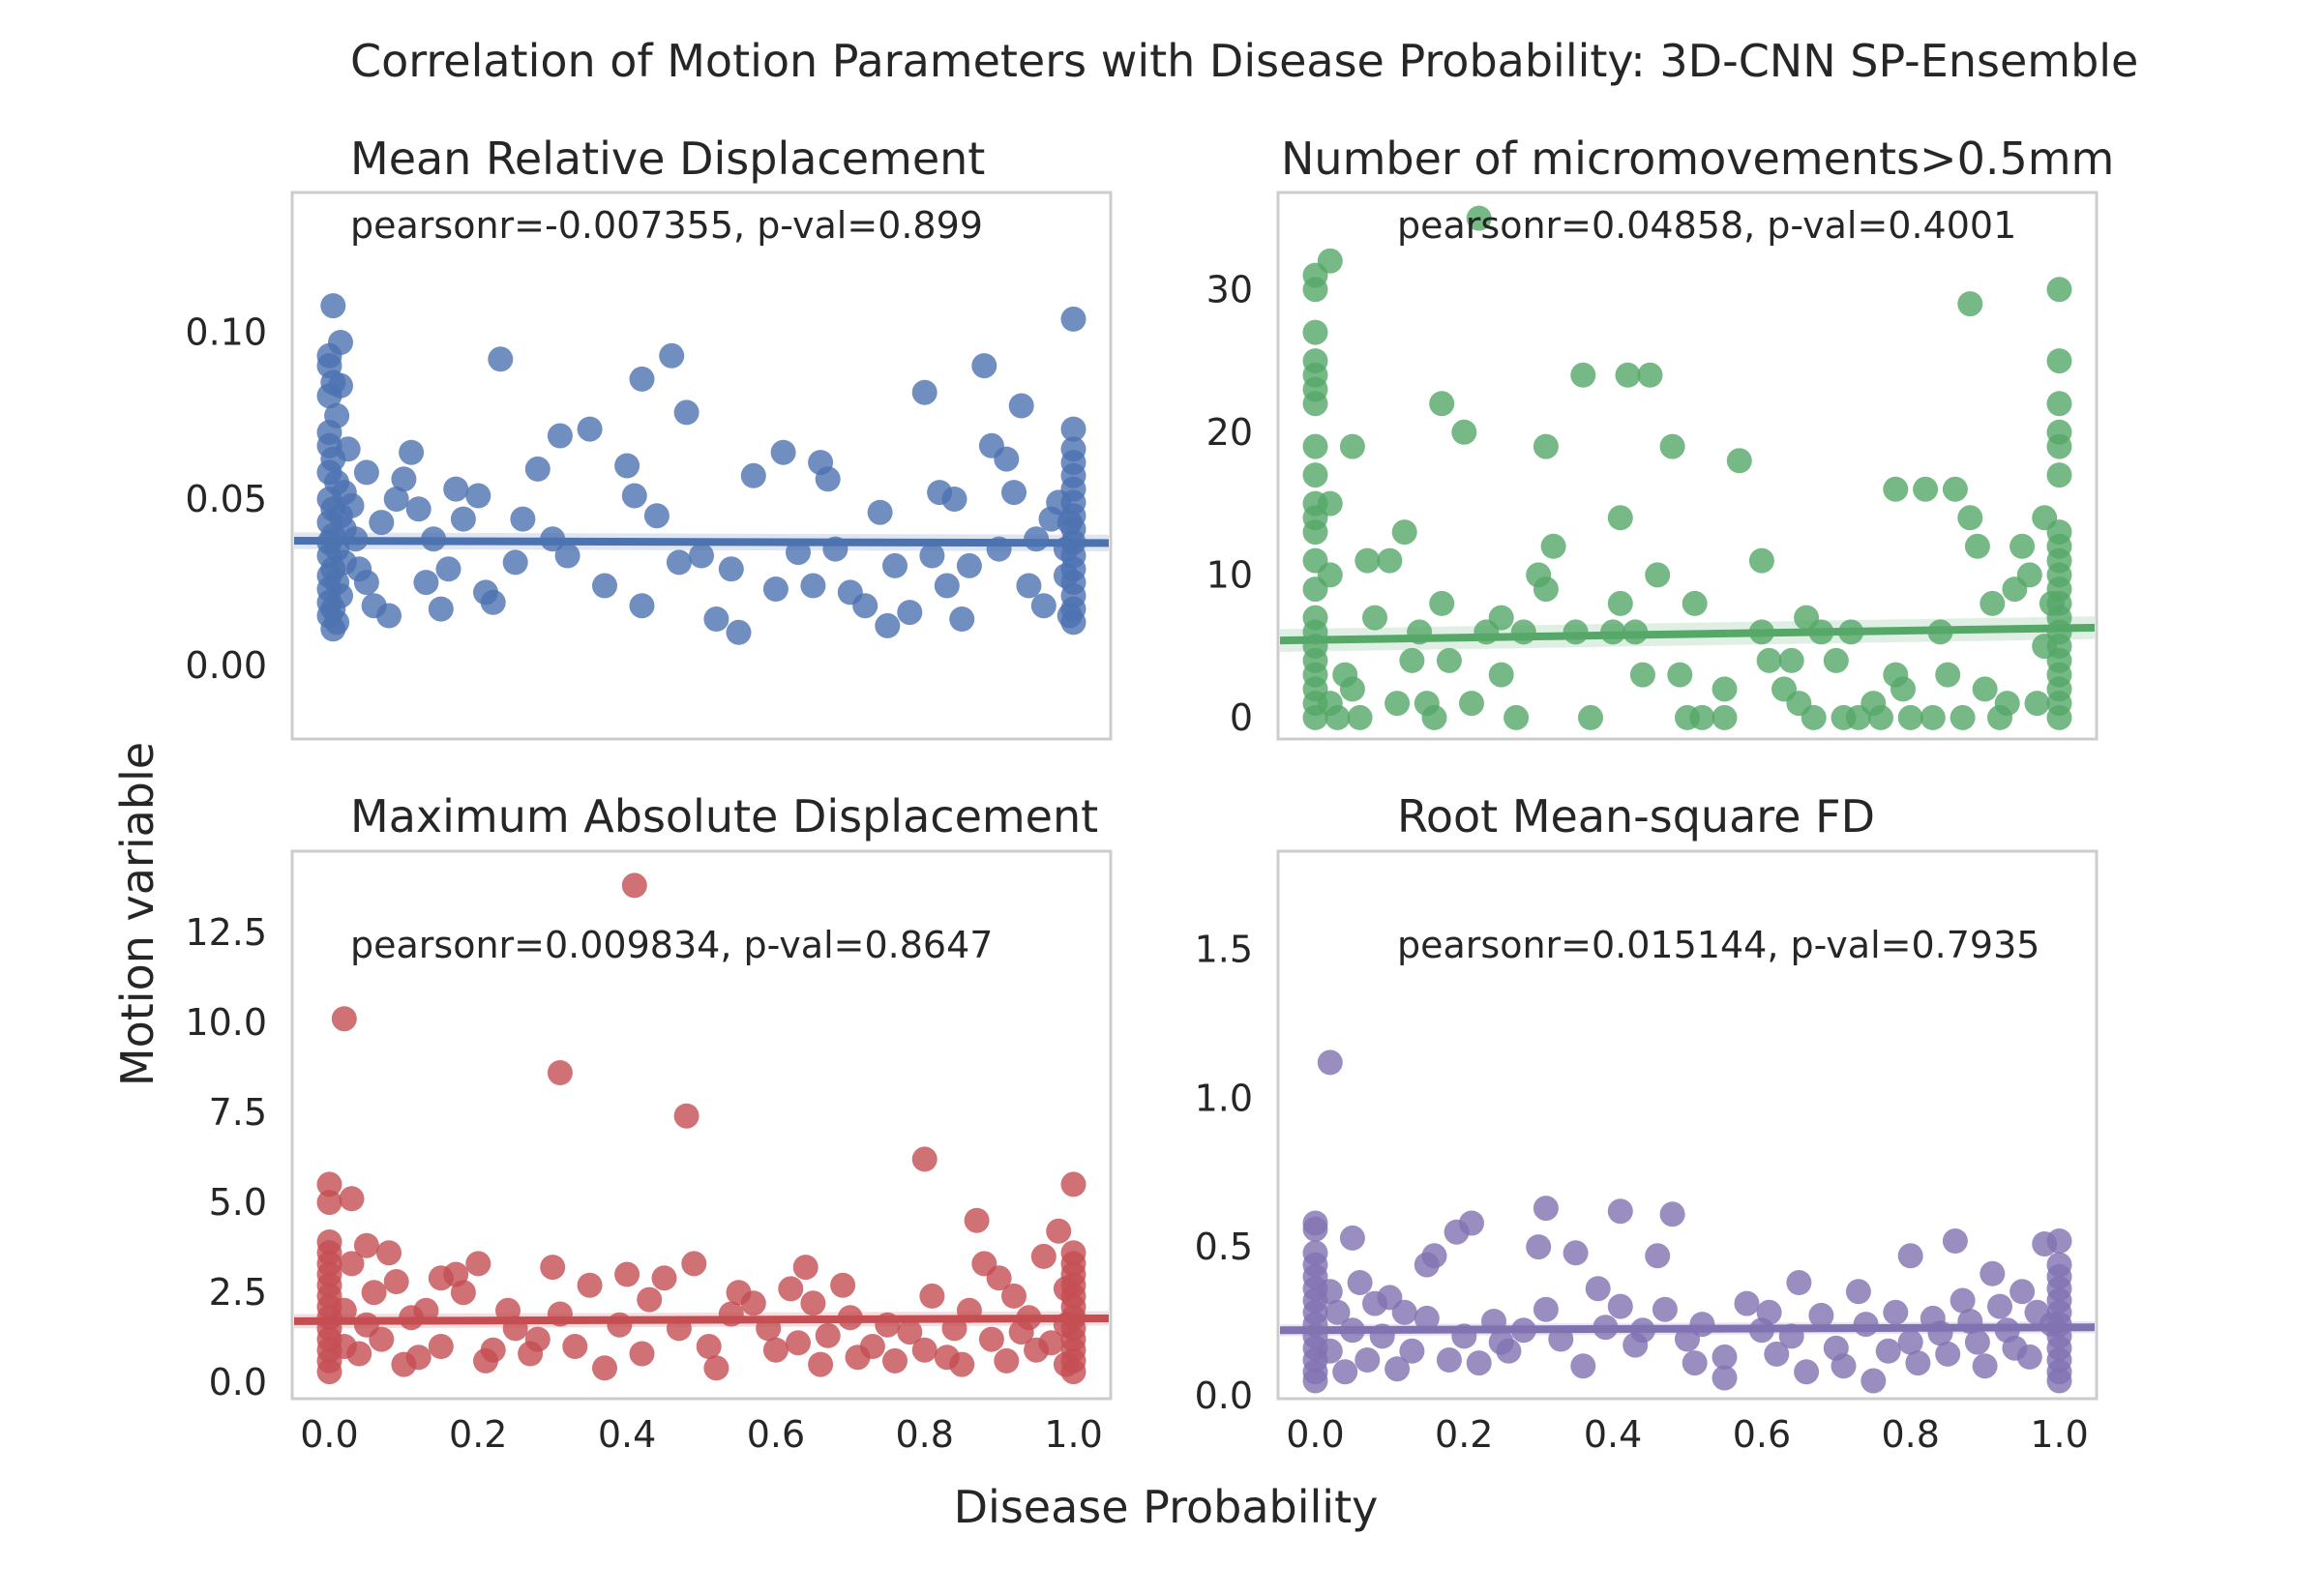  I want to click on subplot-title: Maximum Absolute Displacement, so click(724, 816).